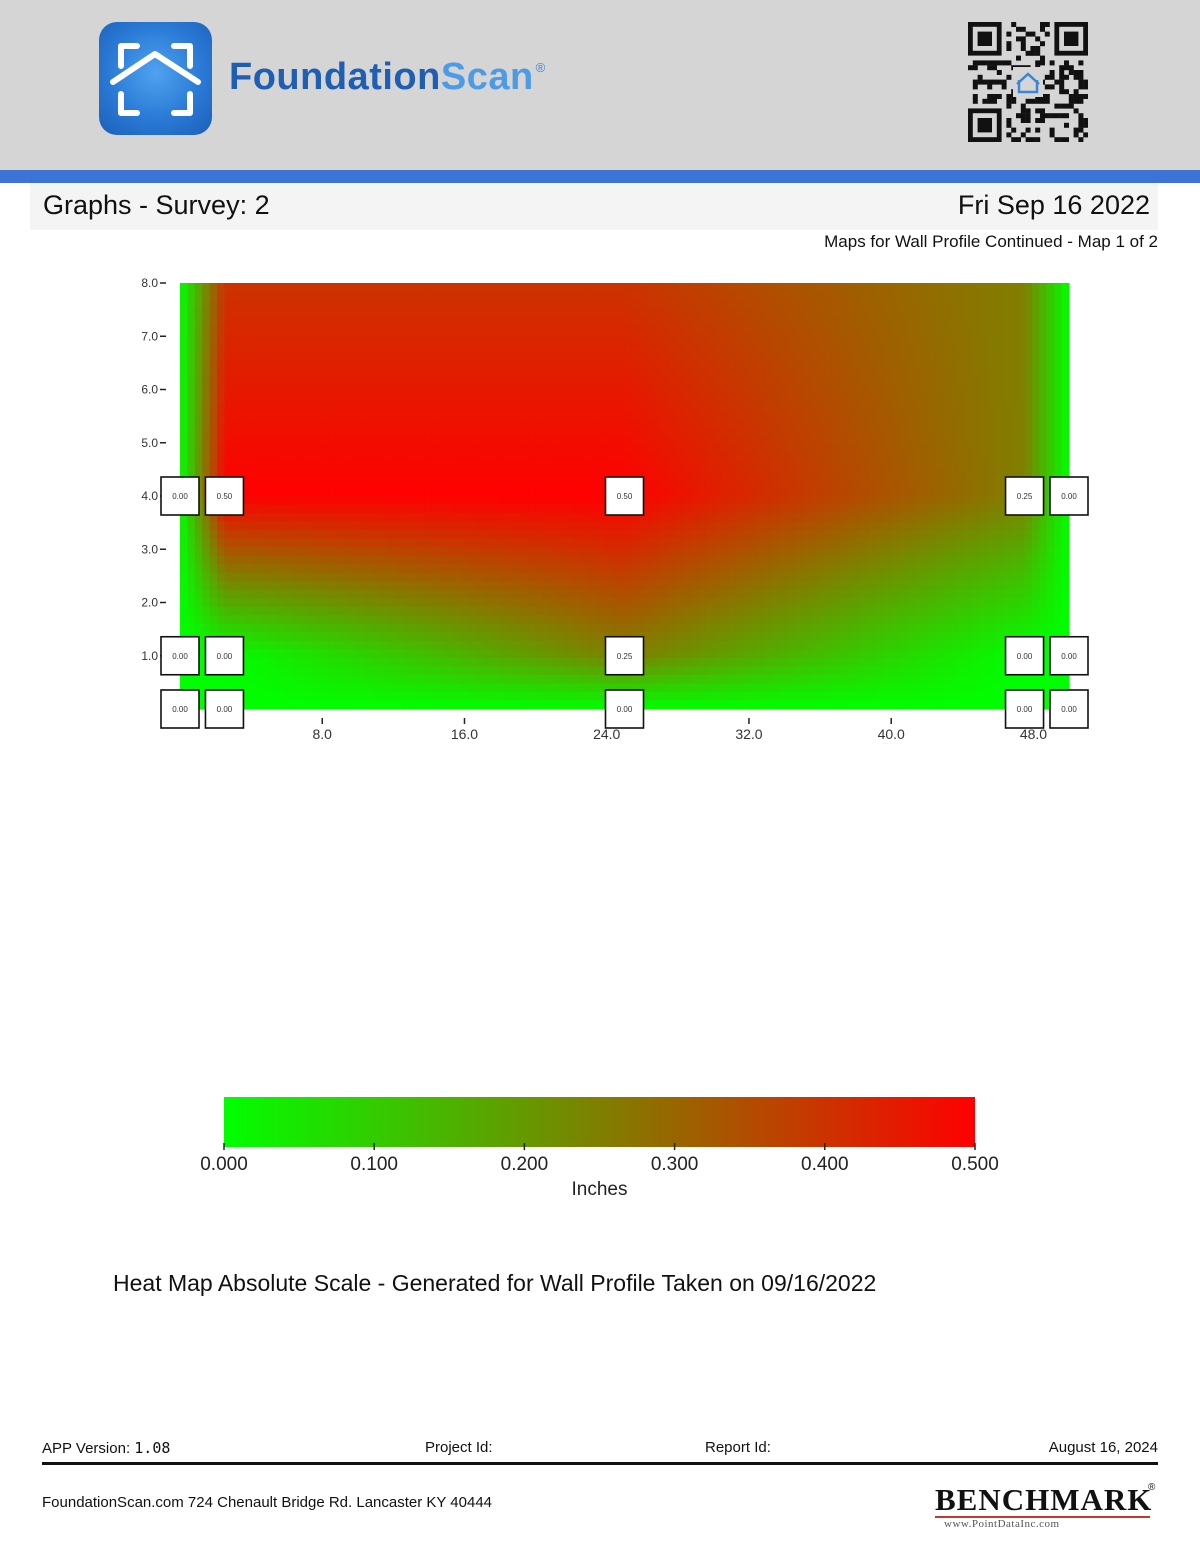  I want to click on qr-code-icon, so click(1028, 82).